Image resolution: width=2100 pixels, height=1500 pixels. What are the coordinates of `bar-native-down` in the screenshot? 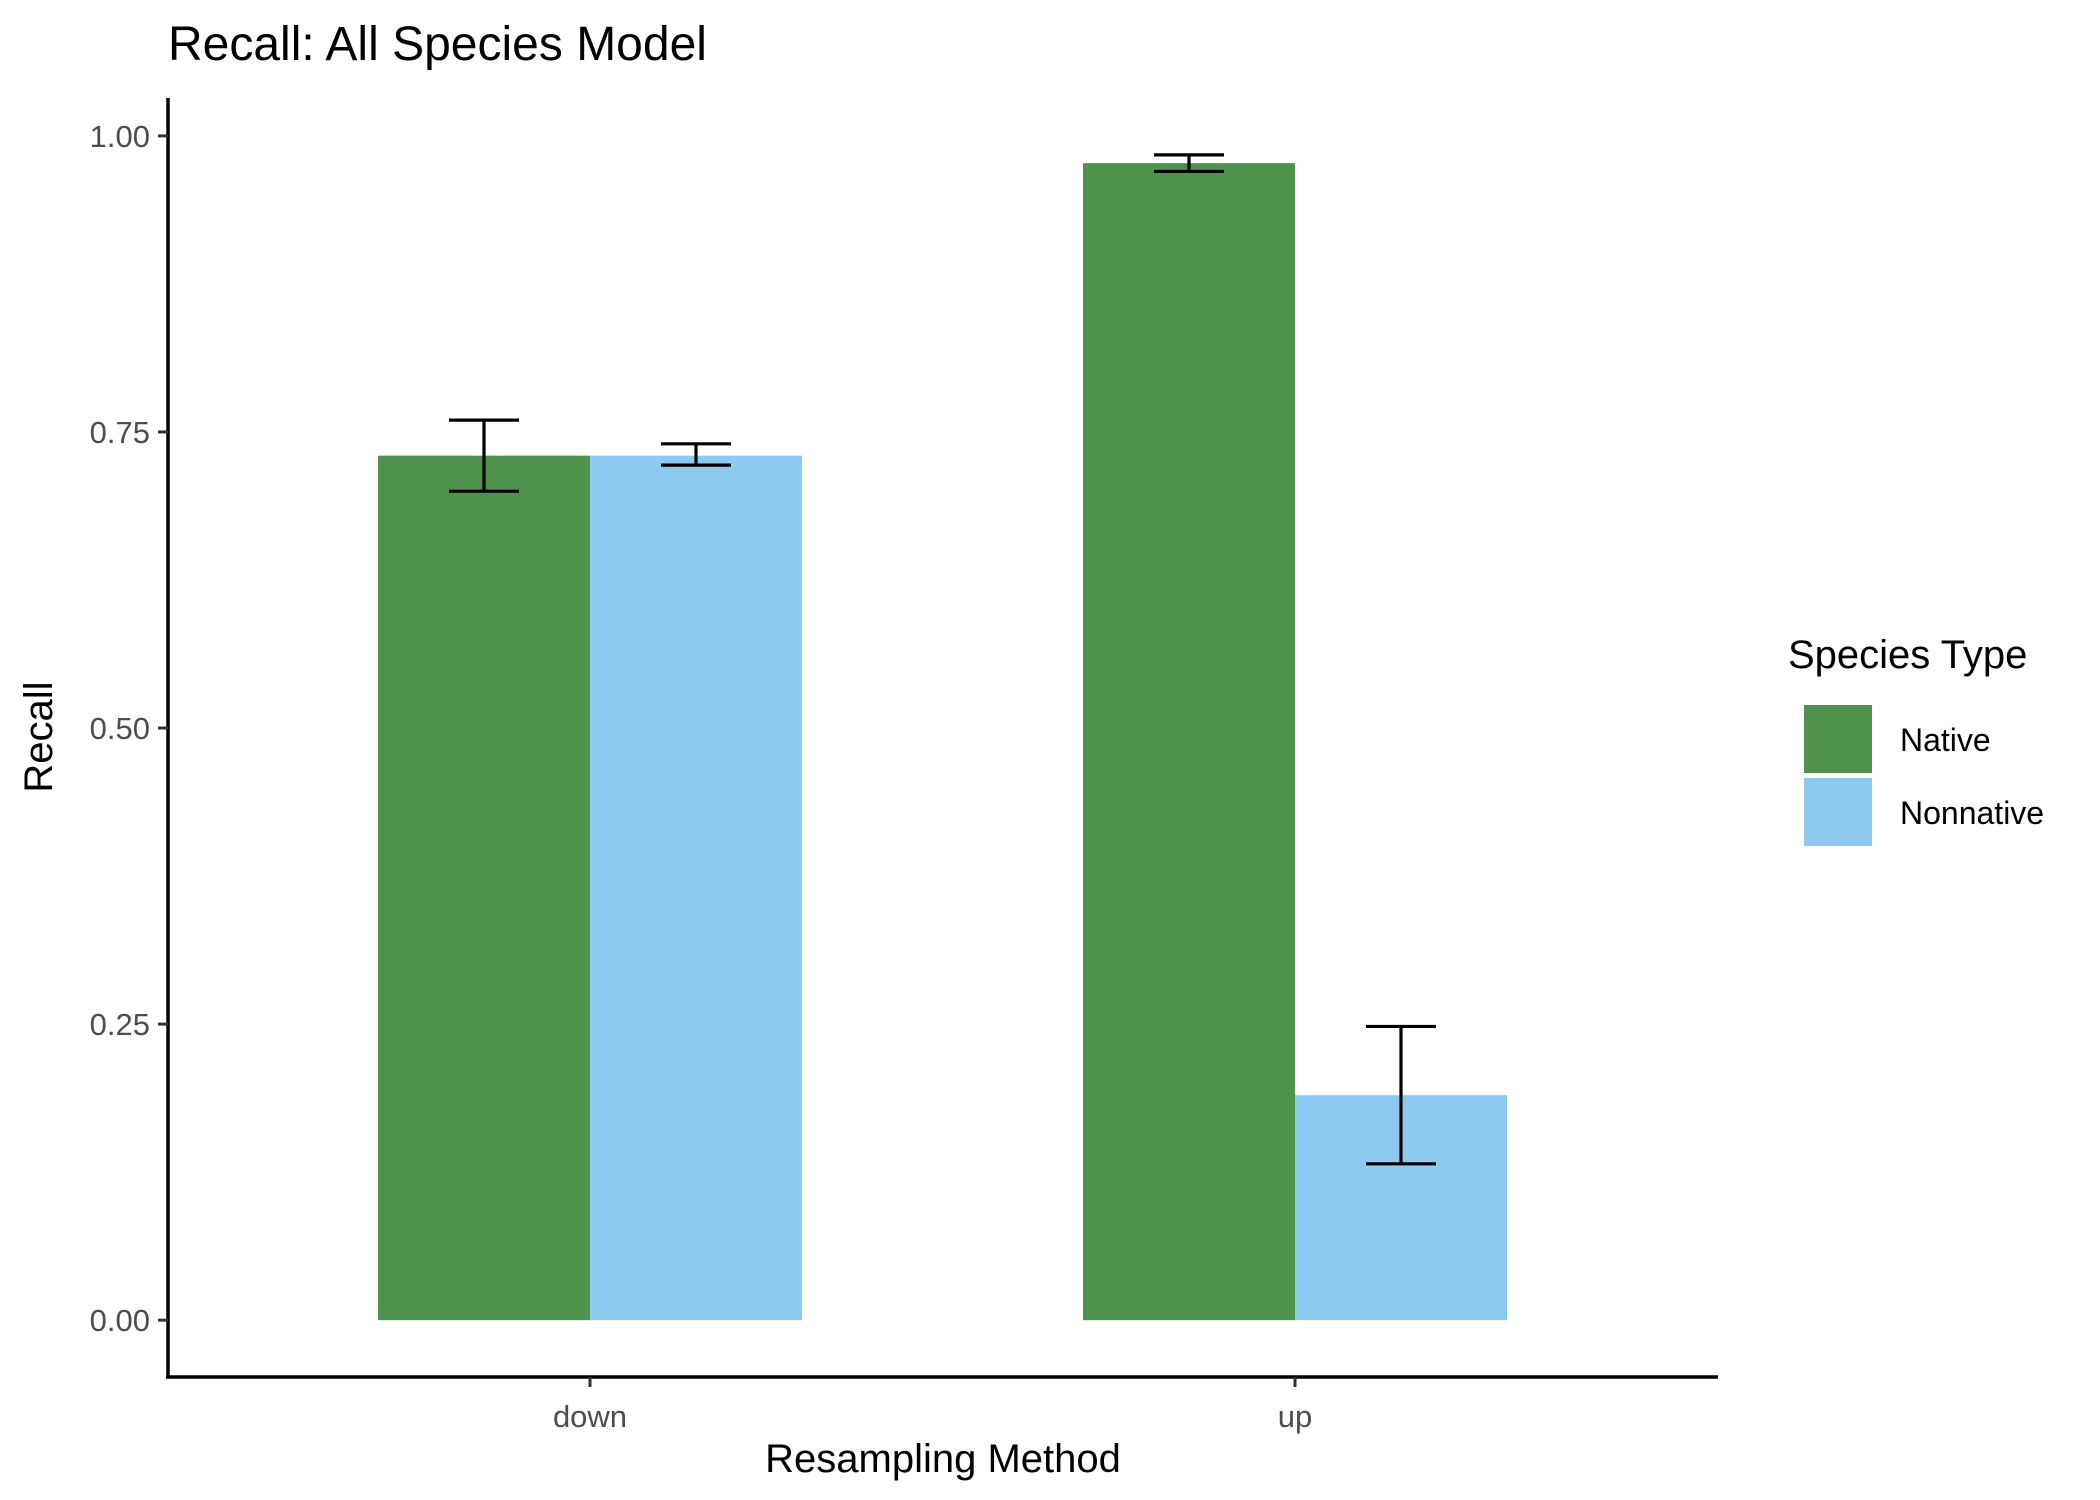 It's located at (484, 888).